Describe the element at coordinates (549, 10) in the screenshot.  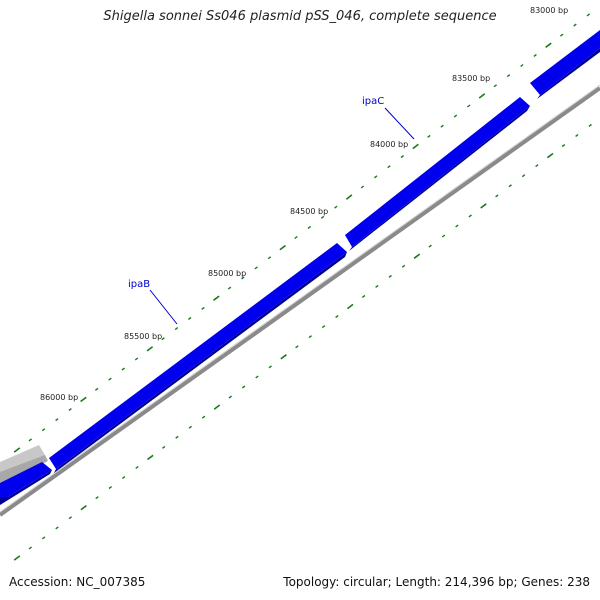
I see `position-label: 83000 bp` at that location.